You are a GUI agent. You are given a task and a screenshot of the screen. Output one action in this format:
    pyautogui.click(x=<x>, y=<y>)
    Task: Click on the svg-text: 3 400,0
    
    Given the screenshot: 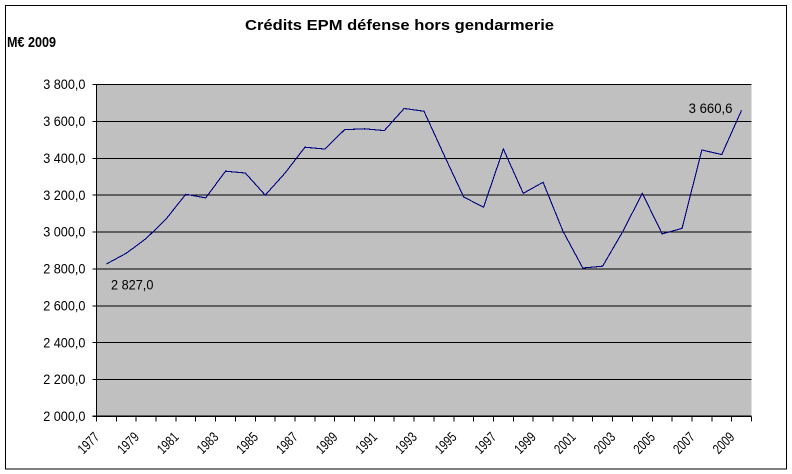 What is the action you would take?
    pyautogui.click(x=64, y=158)
    